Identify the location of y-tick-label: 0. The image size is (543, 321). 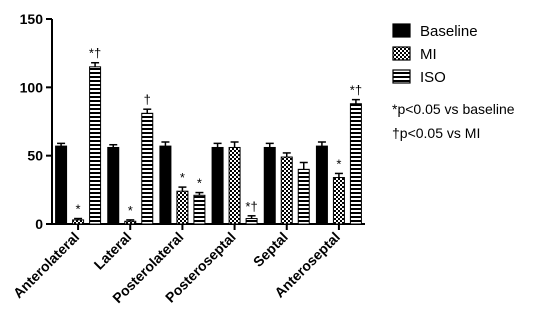
(39, 224).